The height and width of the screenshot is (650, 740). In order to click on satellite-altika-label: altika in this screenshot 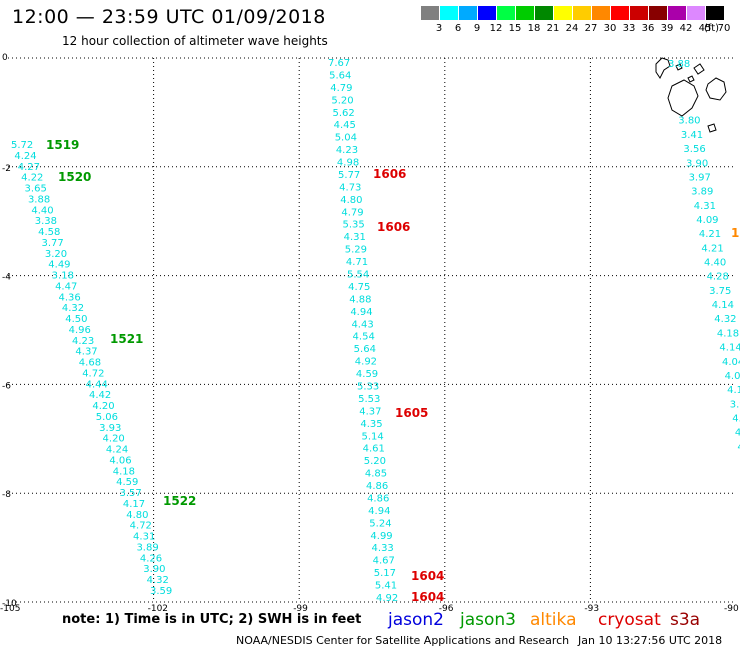, I will do `click(553, 620)`.